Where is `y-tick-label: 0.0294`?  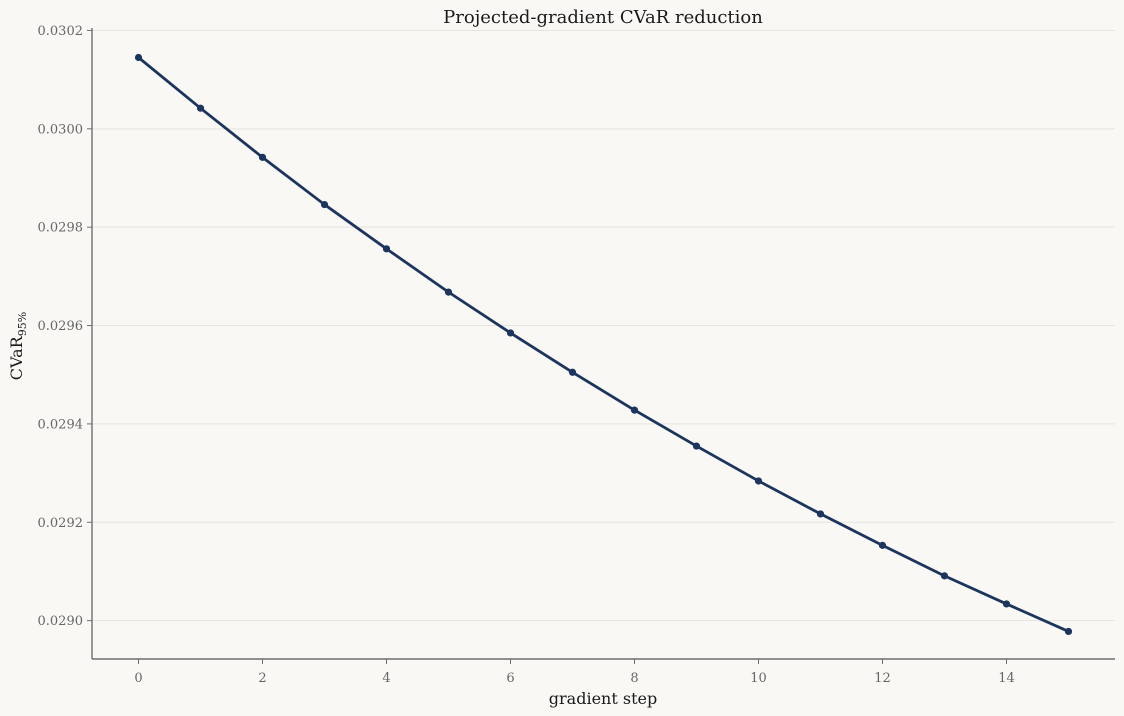
y-tick-label: 0.0294 is located at coordinates (61, 424).